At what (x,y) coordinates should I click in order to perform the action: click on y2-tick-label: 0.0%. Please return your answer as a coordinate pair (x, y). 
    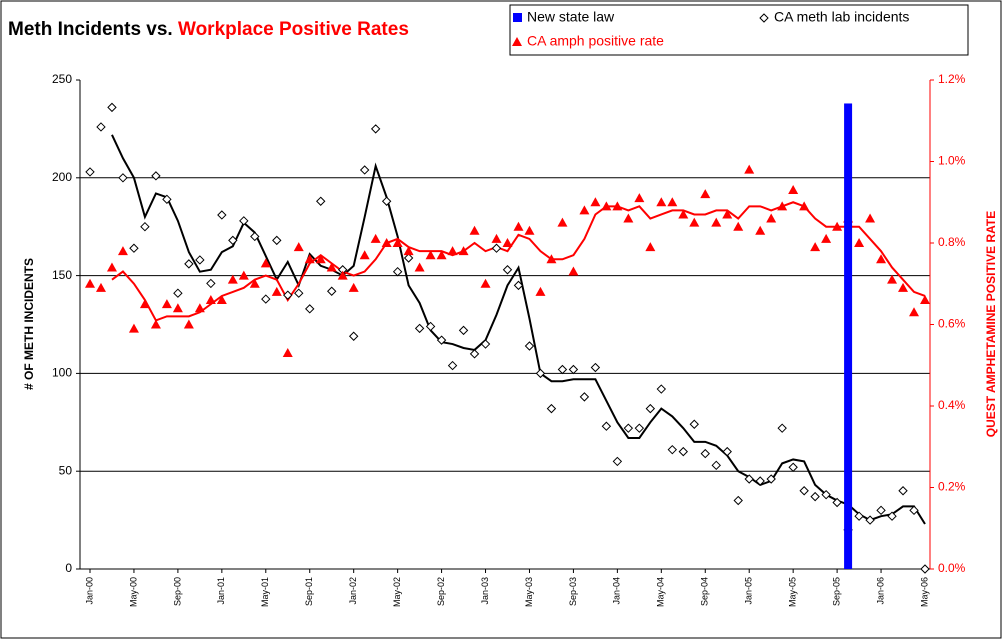
    Looking at the image, I should click on (952, 568).